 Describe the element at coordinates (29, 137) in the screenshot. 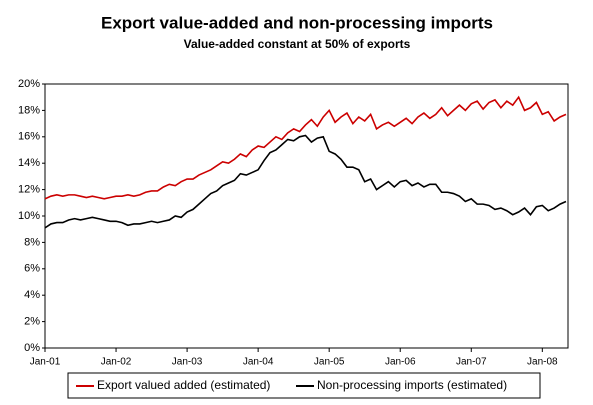

I see `y-tick-label: 16%` at that location.